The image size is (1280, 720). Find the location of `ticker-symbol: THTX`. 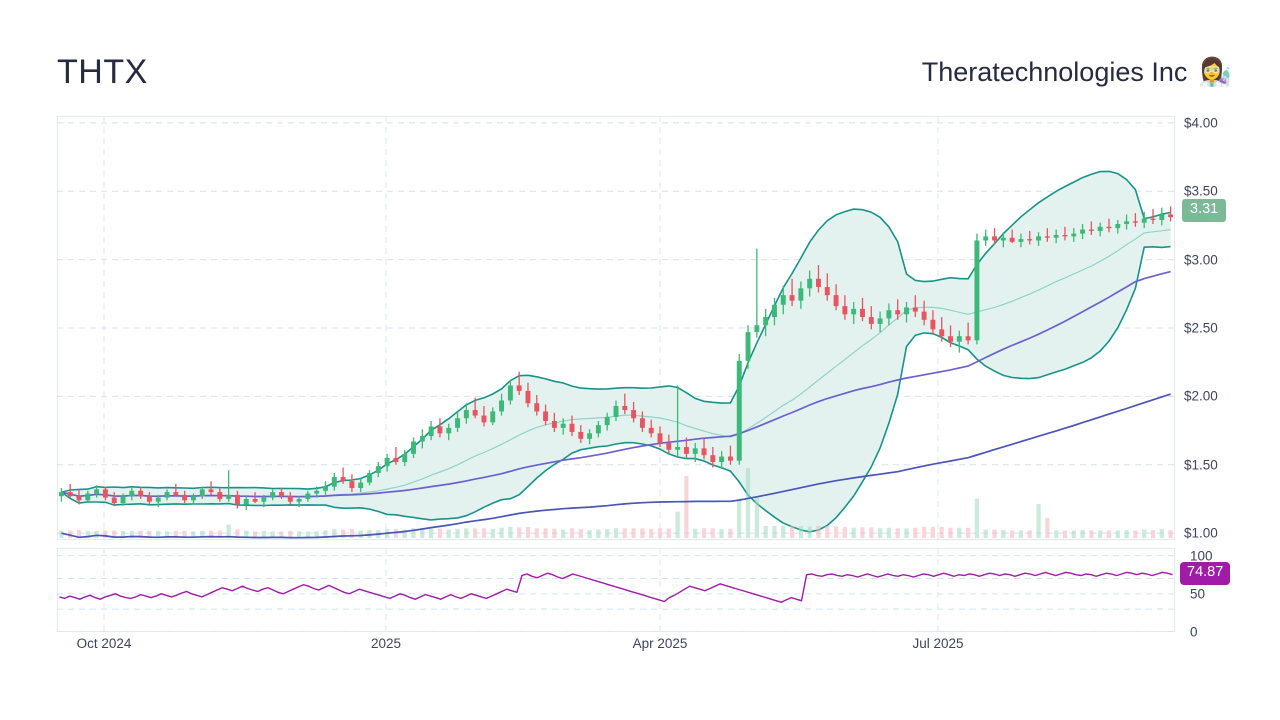

ticker-symbol: THTX is located at coordinates (102, 72).